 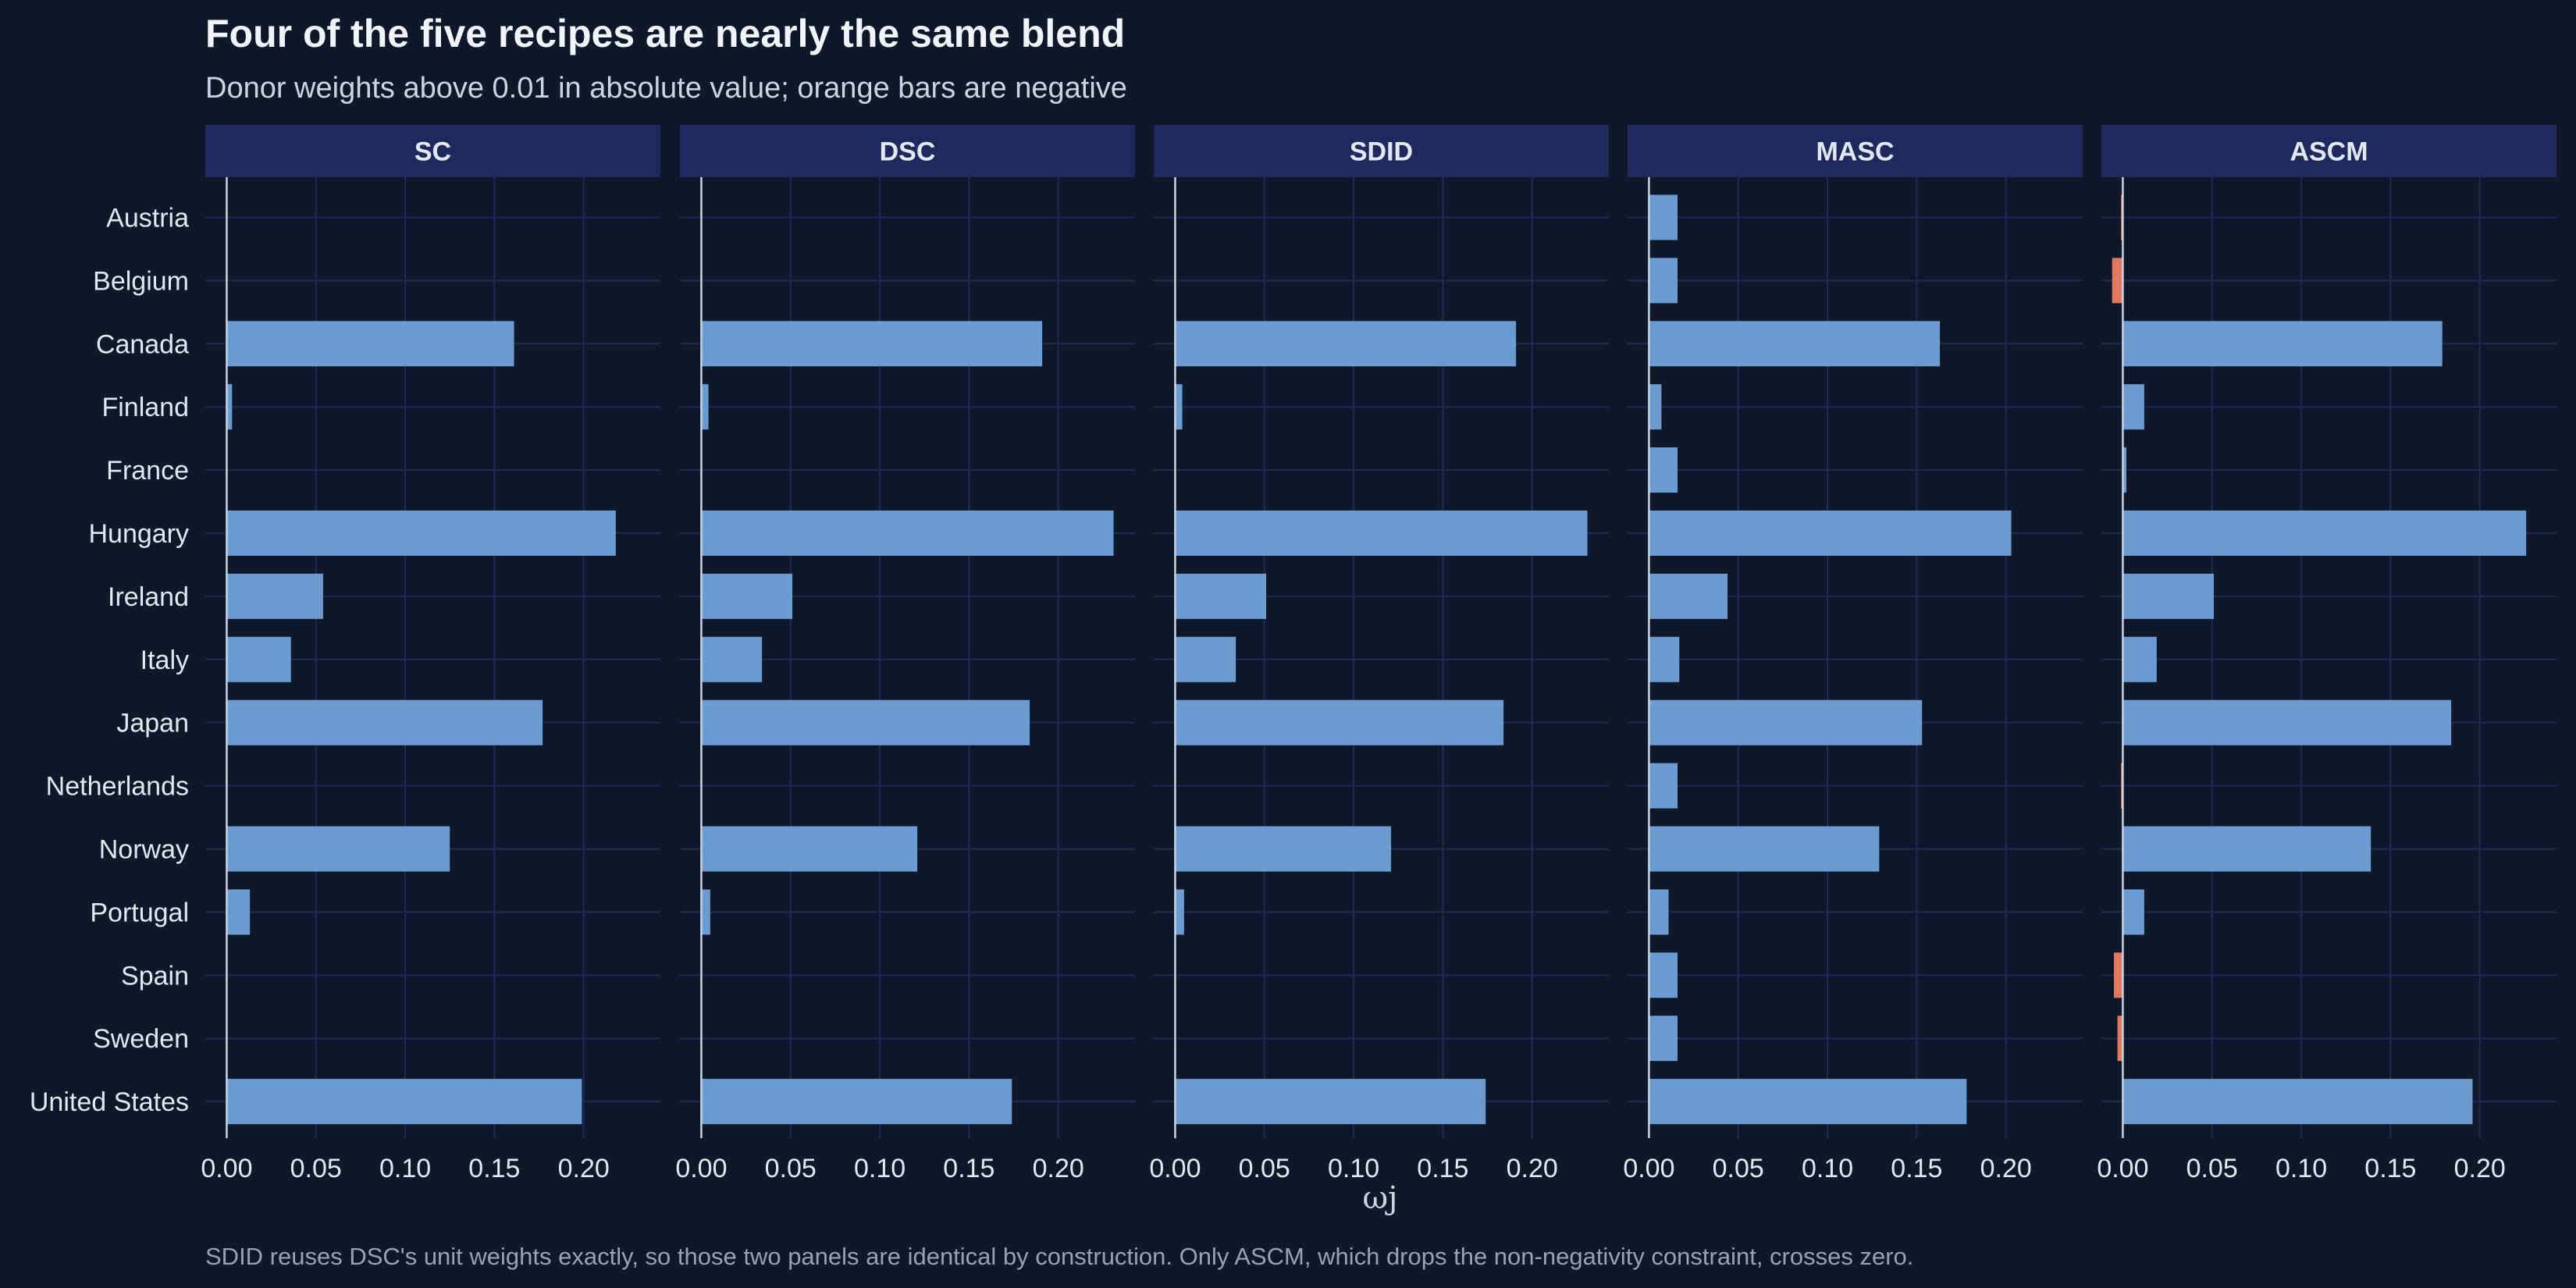 I want to click on facet-strip-label: DSC, so click(x=908, y=152).